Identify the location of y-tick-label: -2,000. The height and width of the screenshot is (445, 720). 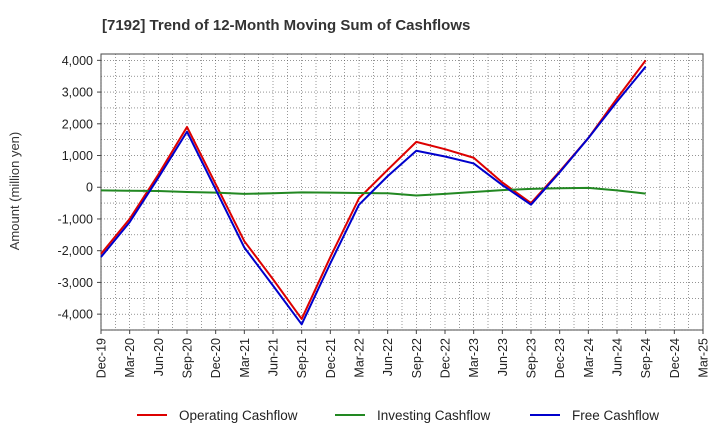
(75, 251).